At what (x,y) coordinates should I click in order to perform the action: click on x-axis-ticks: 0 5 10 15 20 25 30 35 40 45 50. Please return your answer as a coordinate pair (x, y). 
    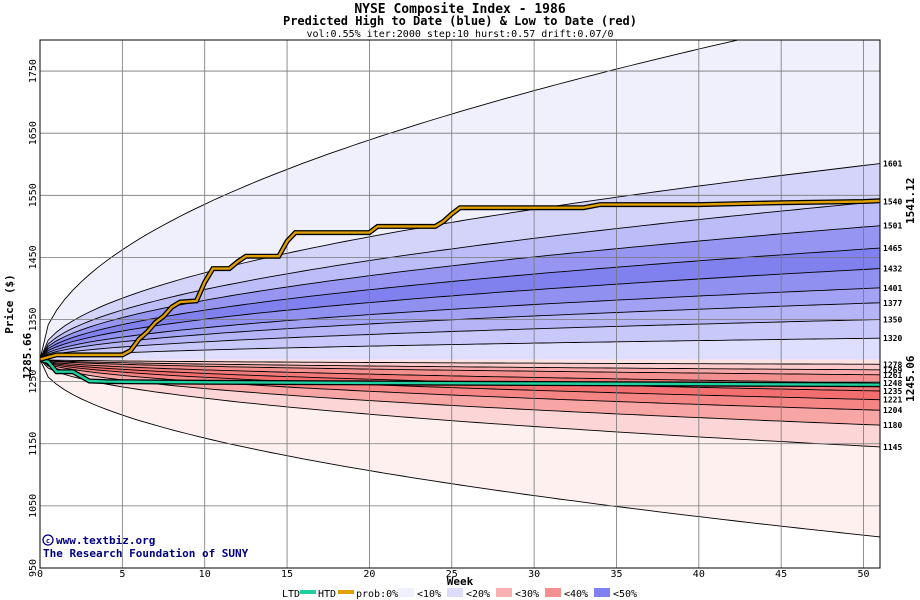
    Looking at the image, I should click on (453, 574).